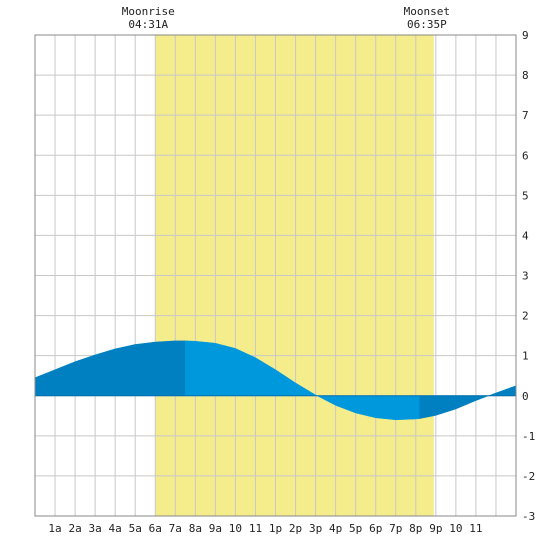  I want to click on x-tick-label: 7a, so click(175, 528).